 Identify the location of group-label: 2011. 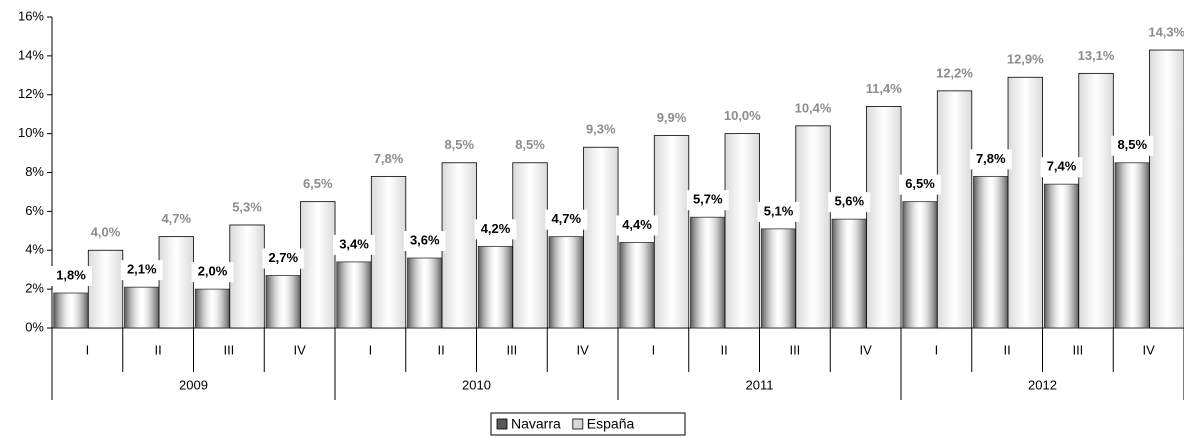
(760, 384).